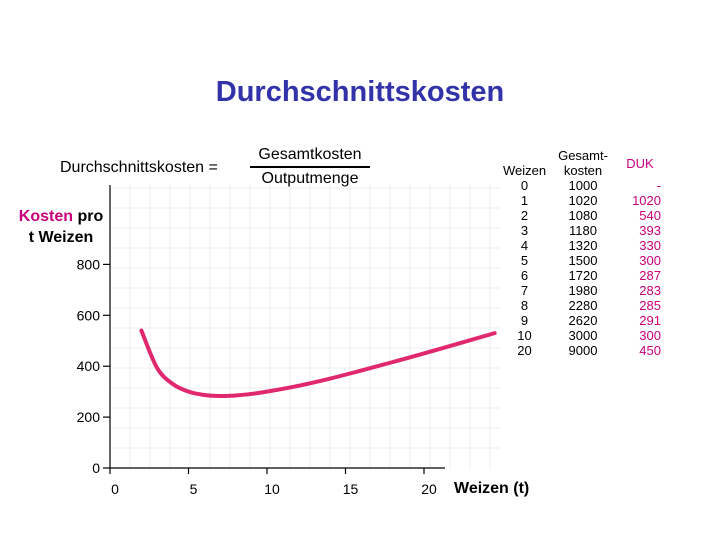  Describe the element at coordinates (650, 245) in the screenshot. I see `cell-duk: 330` at that location.